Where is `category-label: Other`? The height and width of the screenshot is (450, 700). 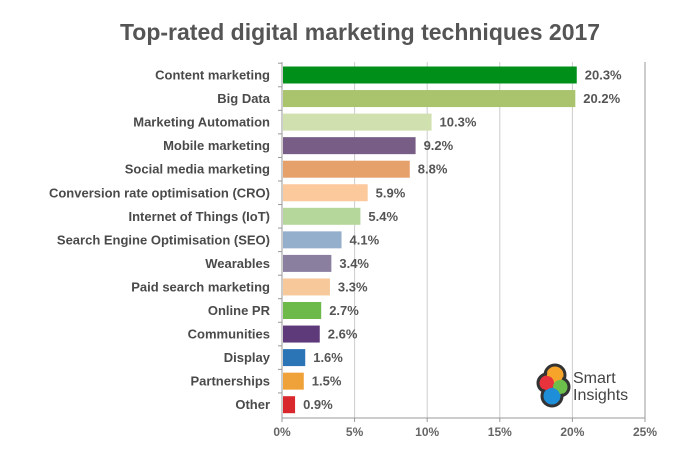
category-label: Other is located at coordinates (252, 404).